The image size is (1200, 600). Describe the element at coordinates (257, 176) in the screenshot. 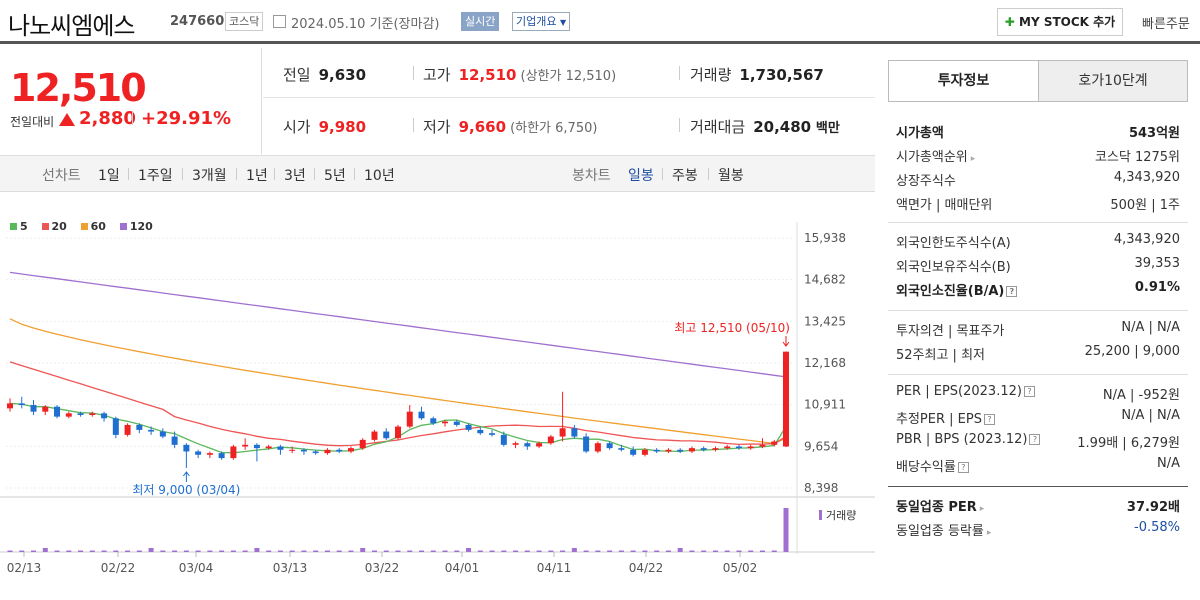

I see `tab-1y: 1년` at that location.